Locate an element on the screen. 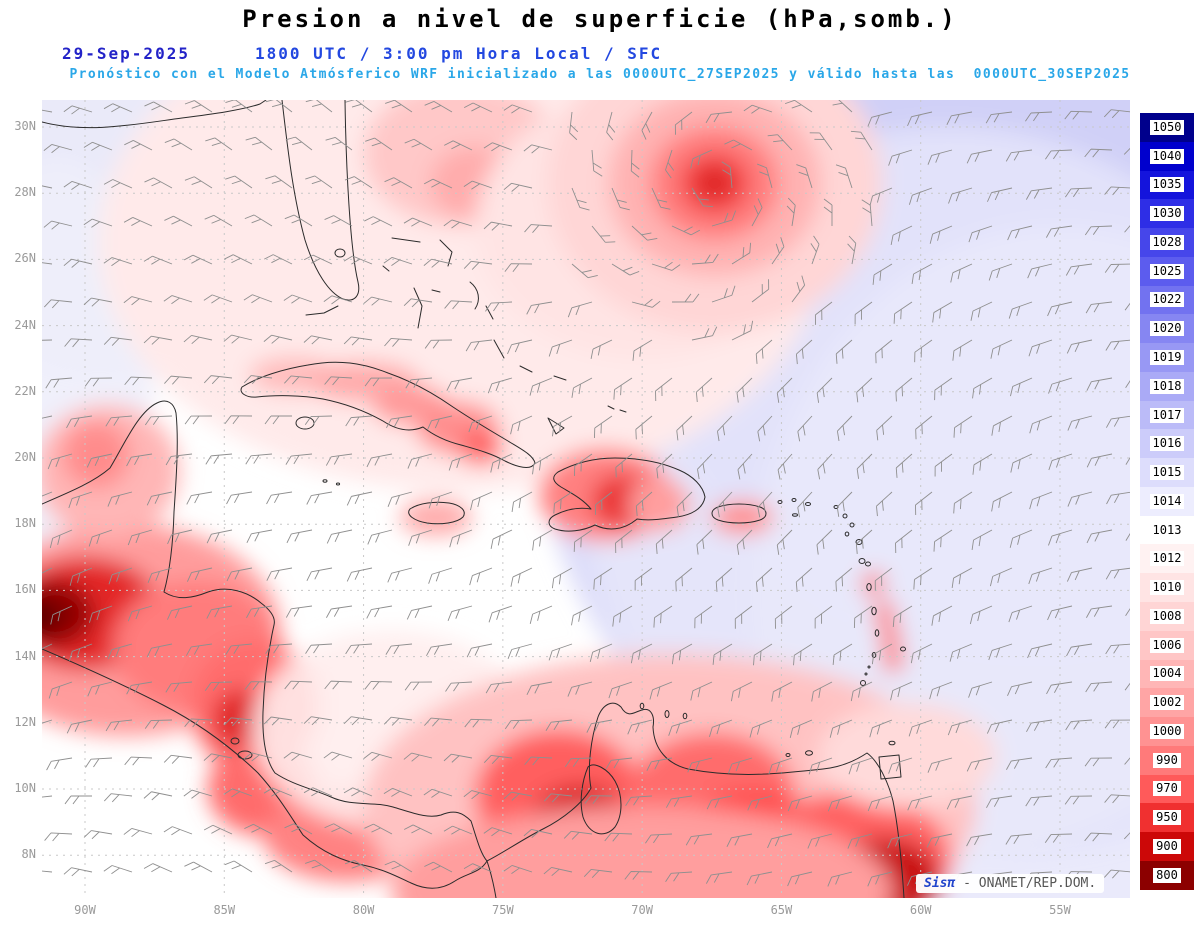 This screenshot has width=1200, height=927. colorbar-value: 1006 is located at coordinates (1167, 645).